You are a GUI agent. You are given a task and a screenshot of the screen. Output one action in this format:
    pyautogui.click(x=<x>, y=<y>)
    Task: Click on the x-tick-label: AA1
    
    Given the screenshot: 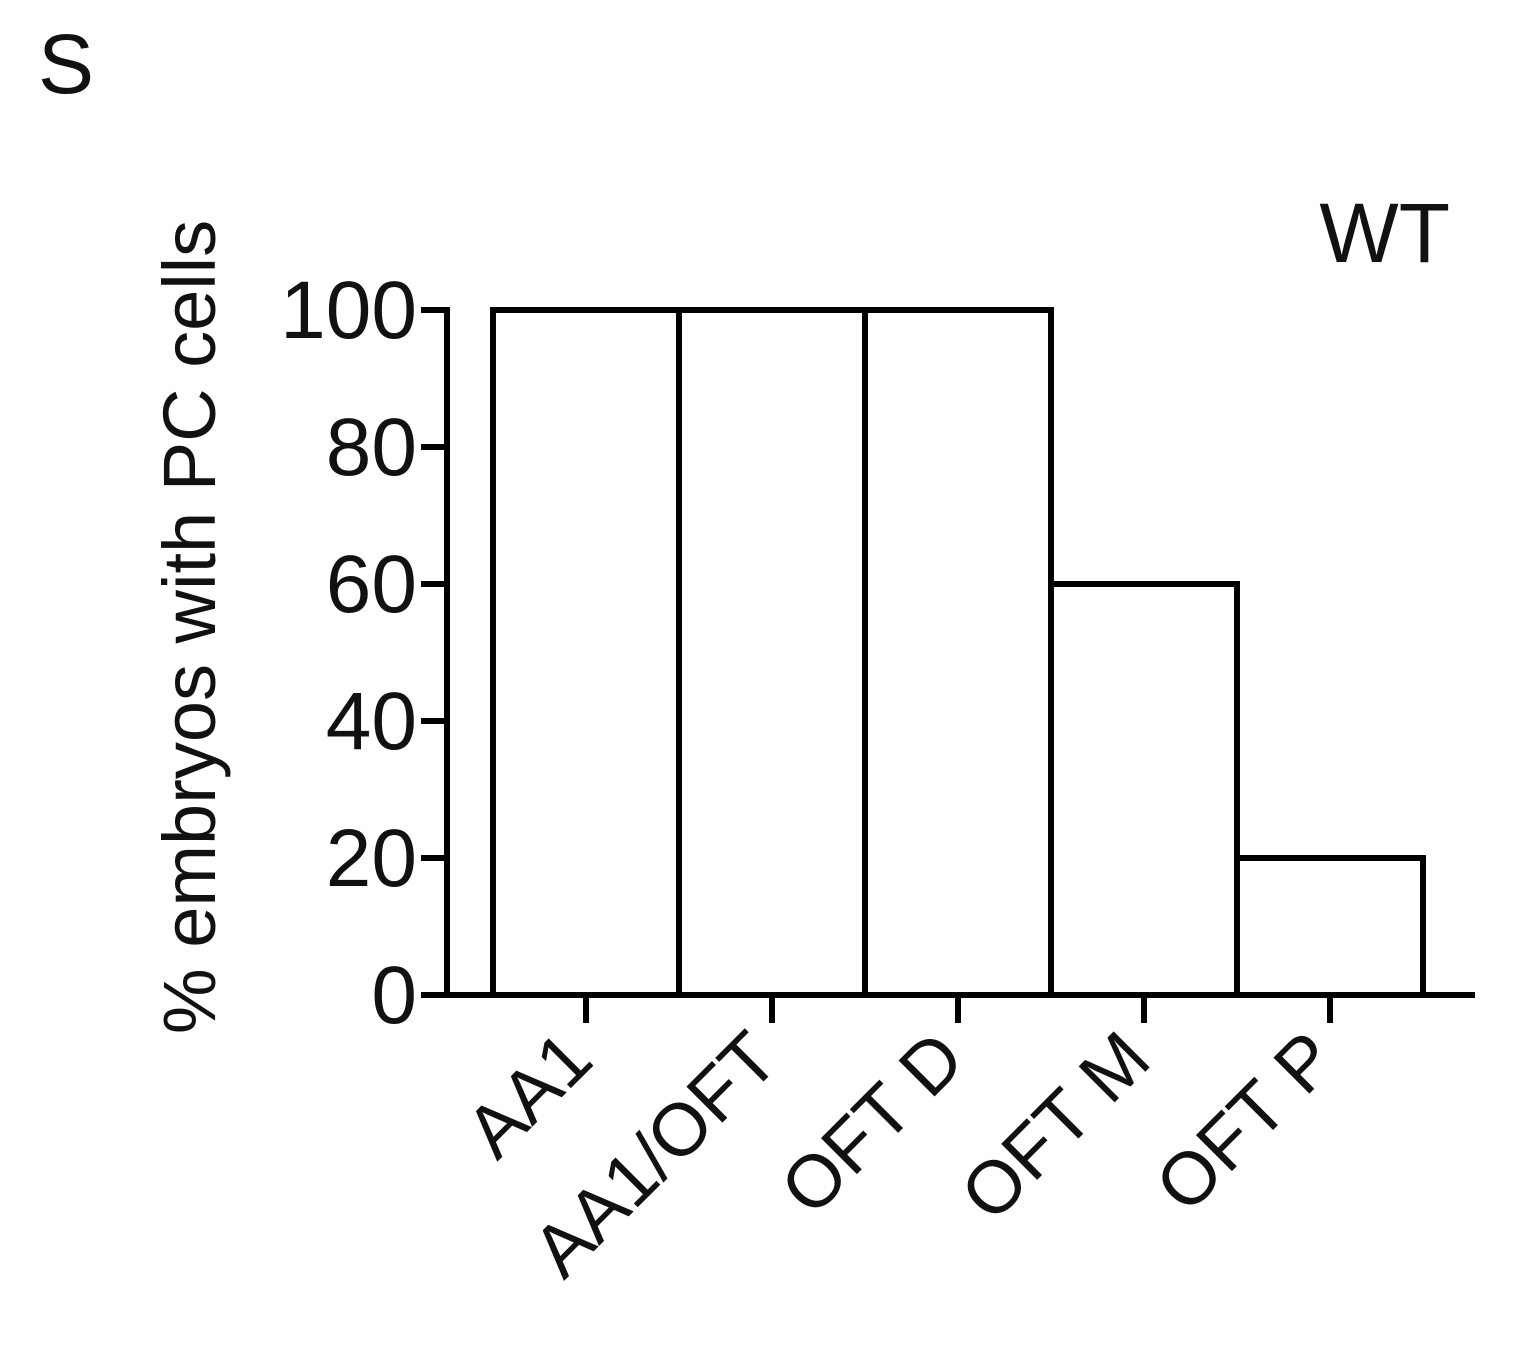 What is the action you would take?
    pyautogui.click(x=529, y=1095)
    